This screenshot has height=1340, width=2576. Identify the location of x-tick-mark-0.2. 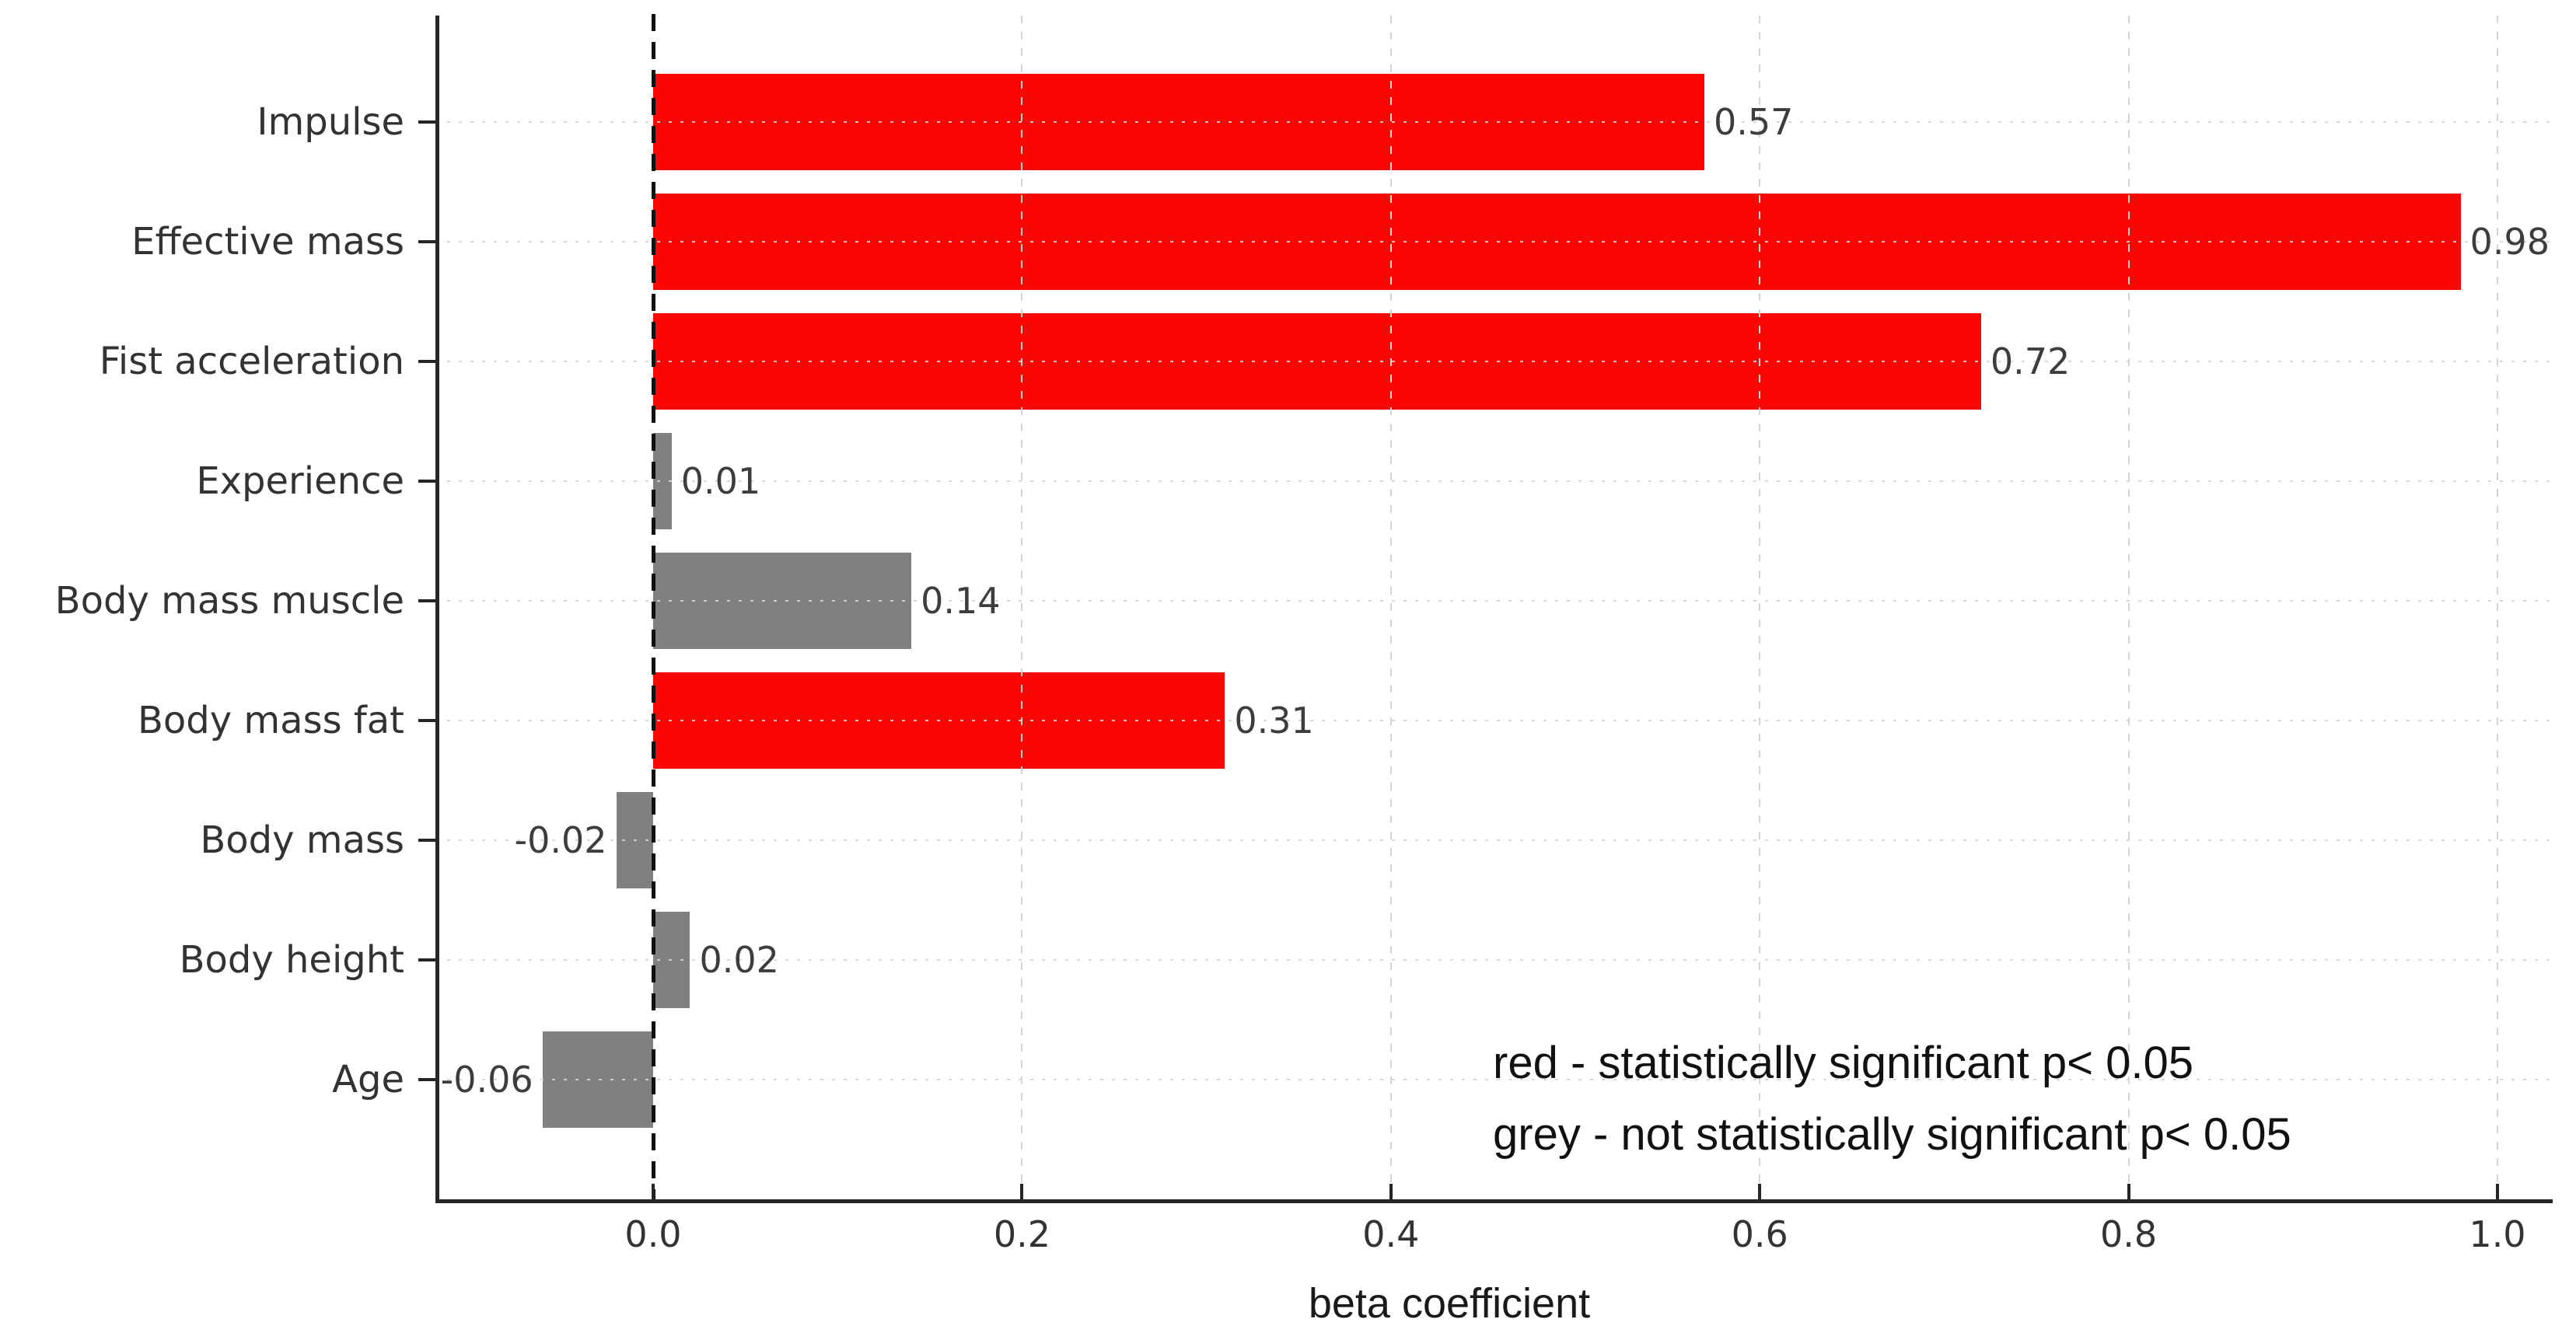
(1022, 1191).